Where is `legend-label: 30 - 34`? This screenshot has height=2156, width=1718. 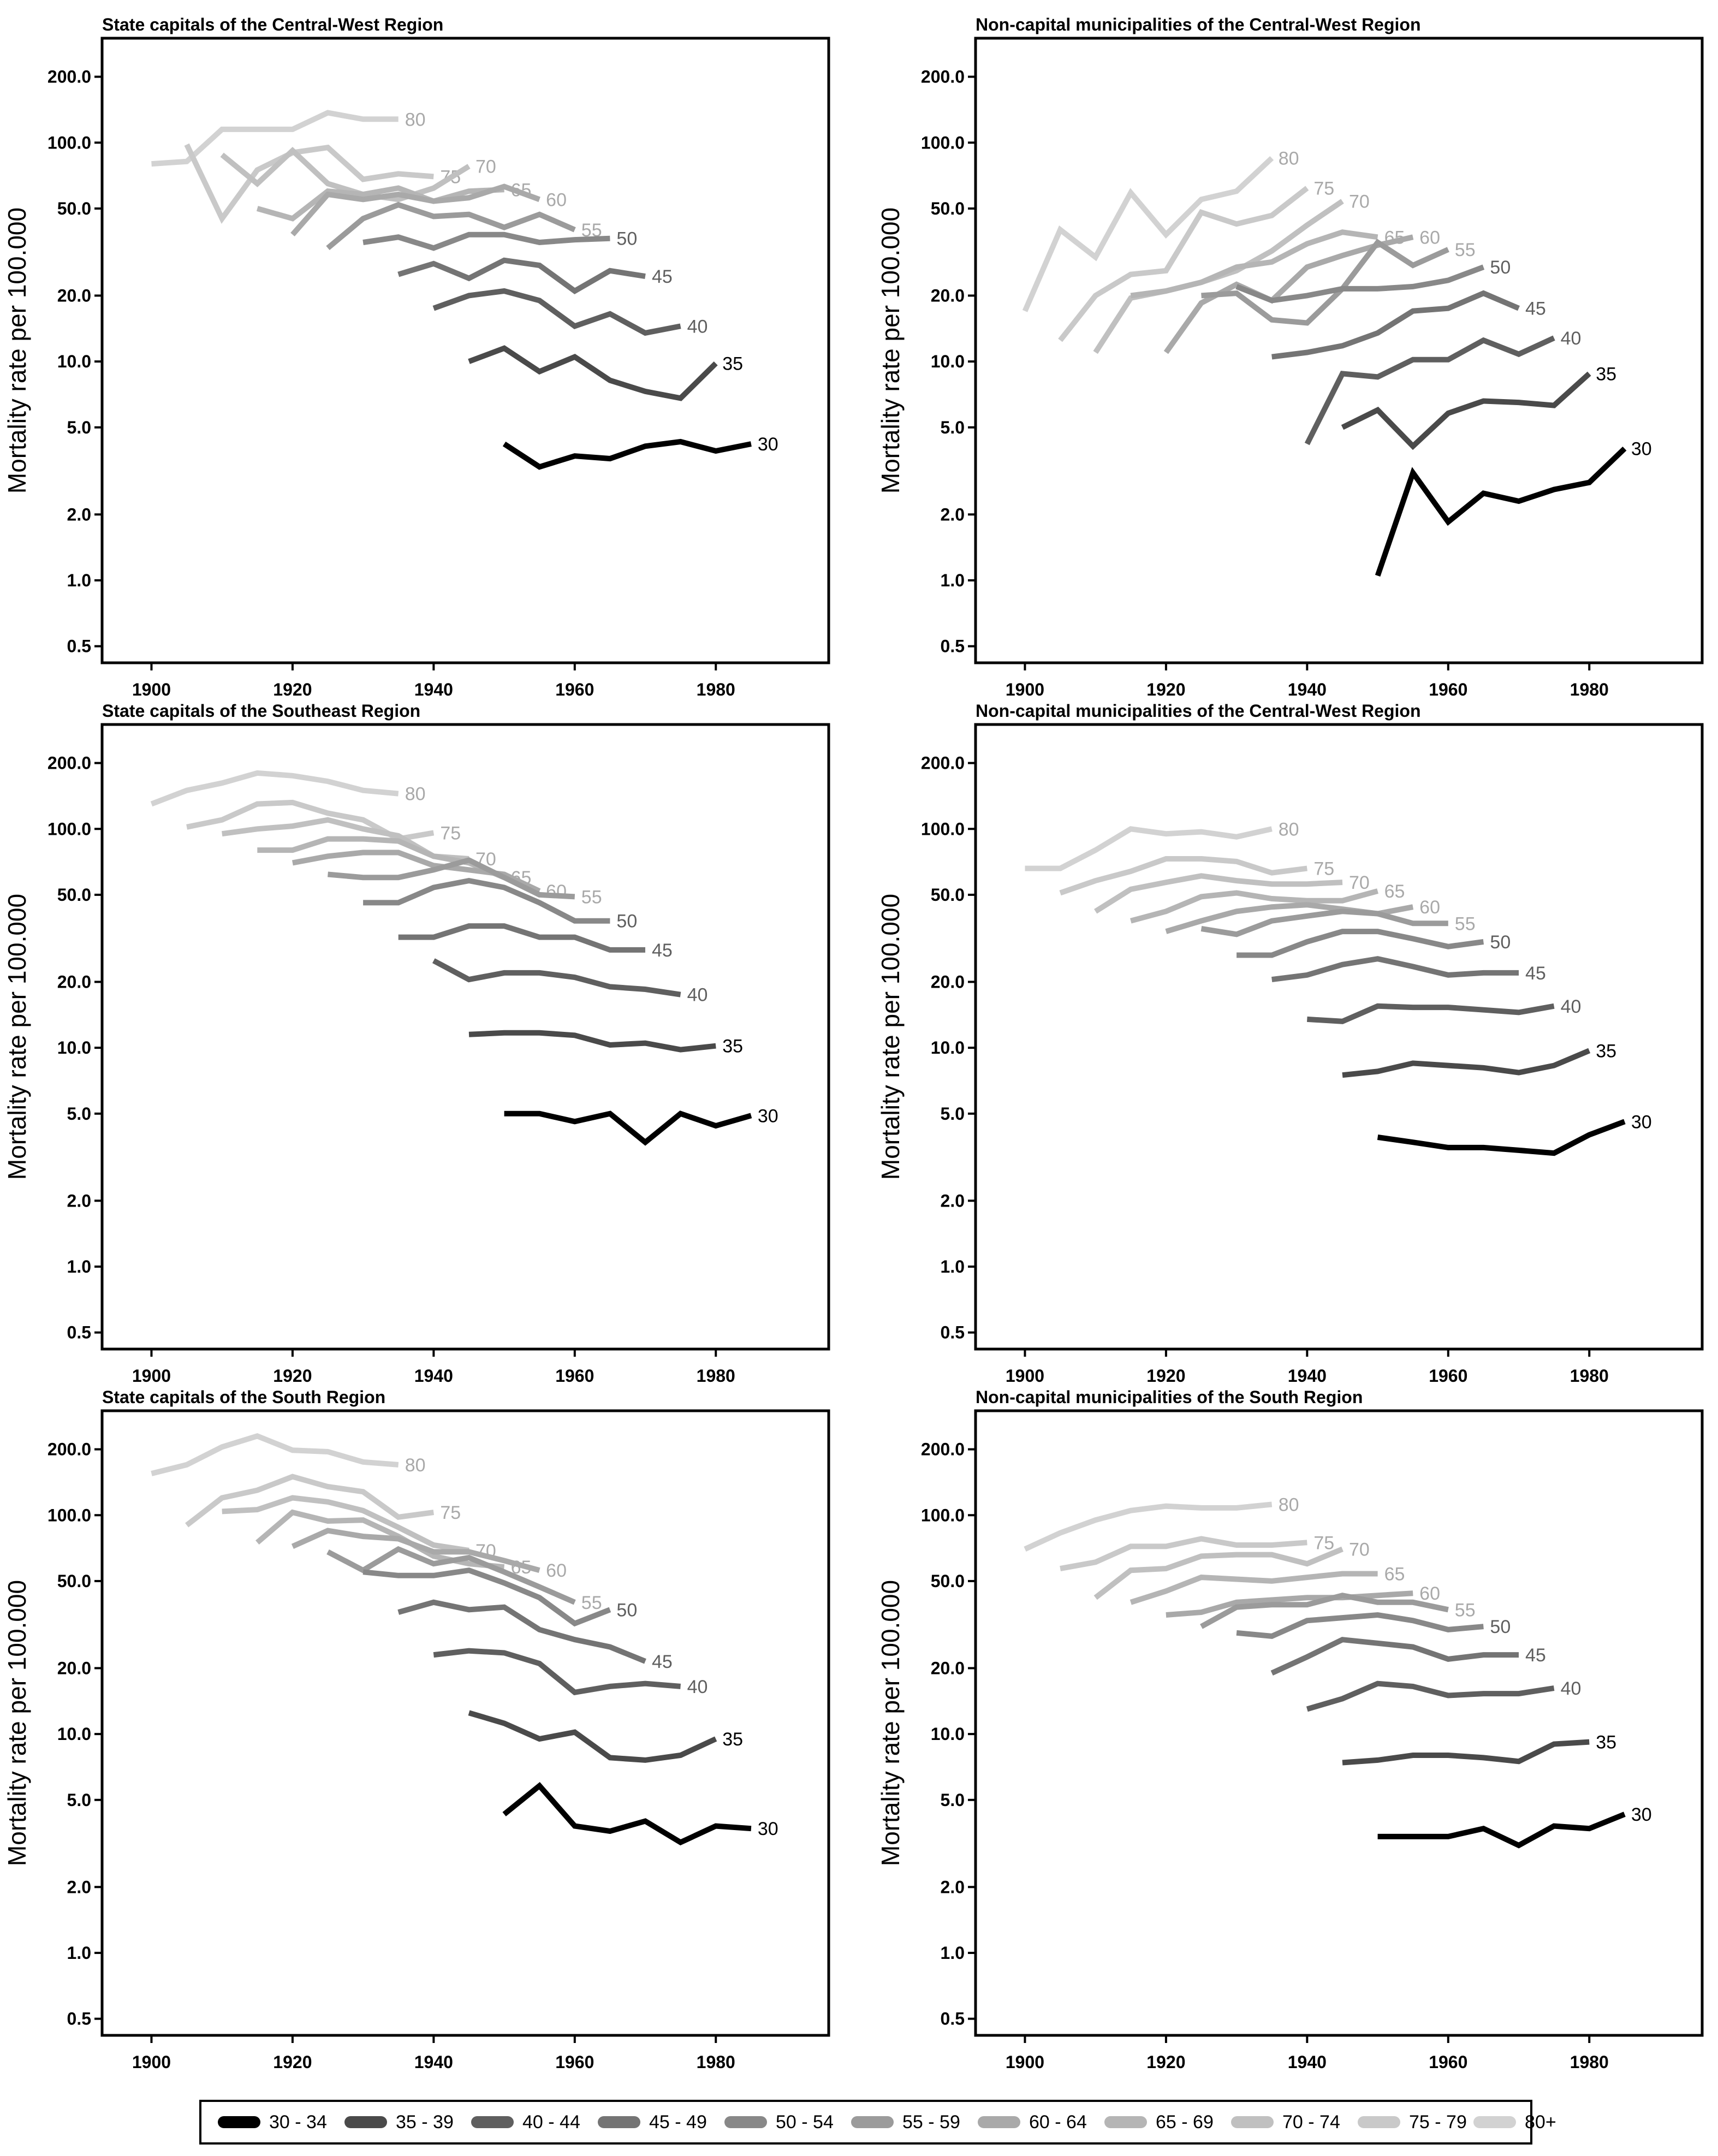
legend-label: 30 - 34 is located at coordinates (298, 2122).